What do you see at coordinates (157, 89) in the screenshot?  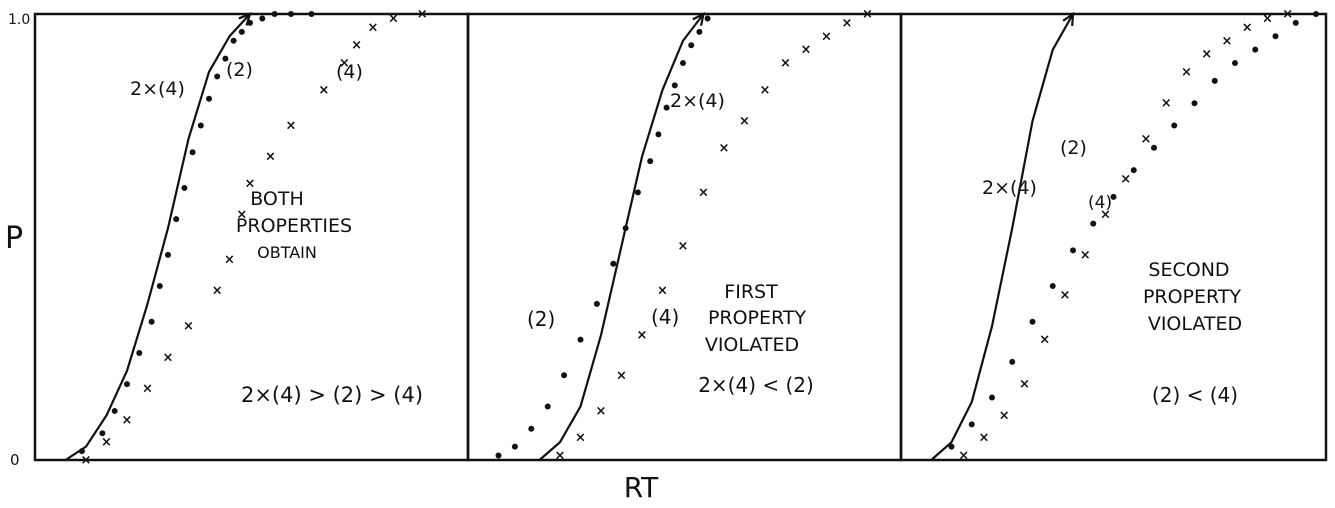 I see `panel-1-label-2x4: 2×(4)` at bounding box center [157, 89].